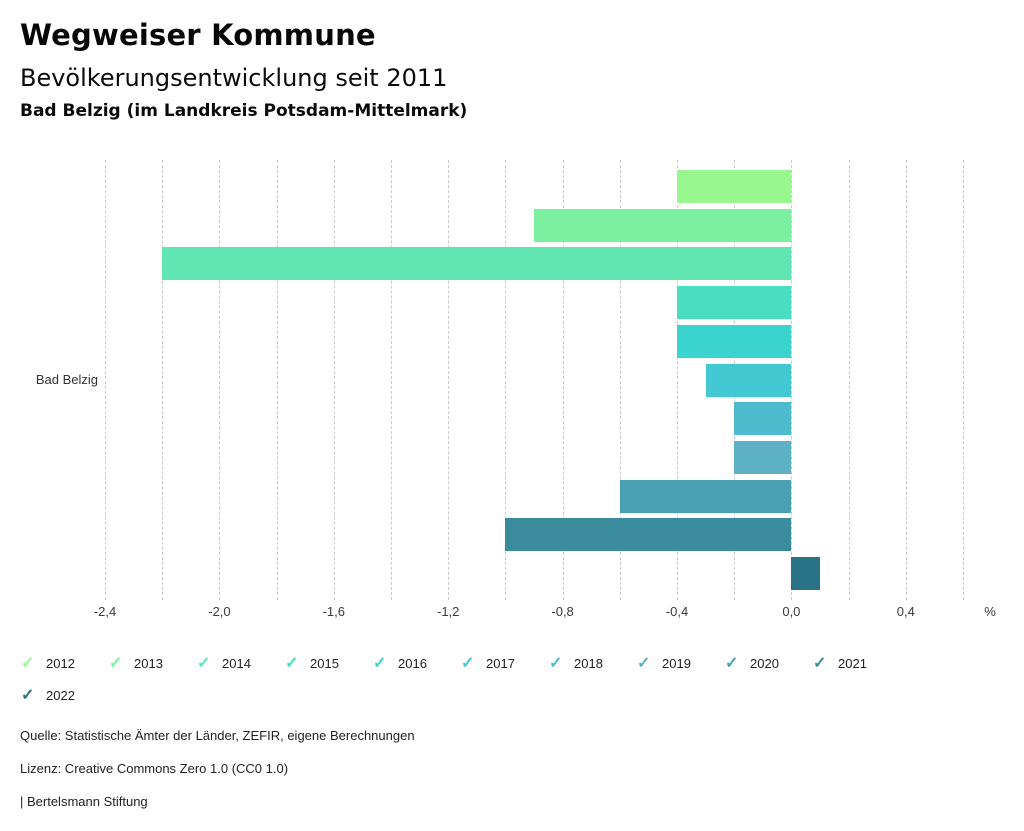 The height and width of the screenshot is (831, 1024). I want to click on legend-label: 2017, so click(500, 663).